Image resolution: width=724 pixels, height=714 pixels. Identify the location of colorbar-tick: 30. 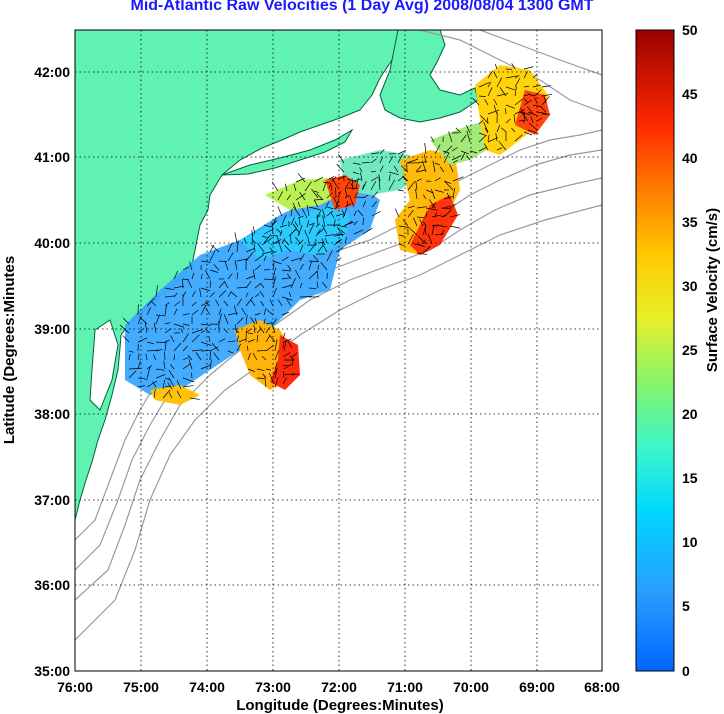
(690, 286).